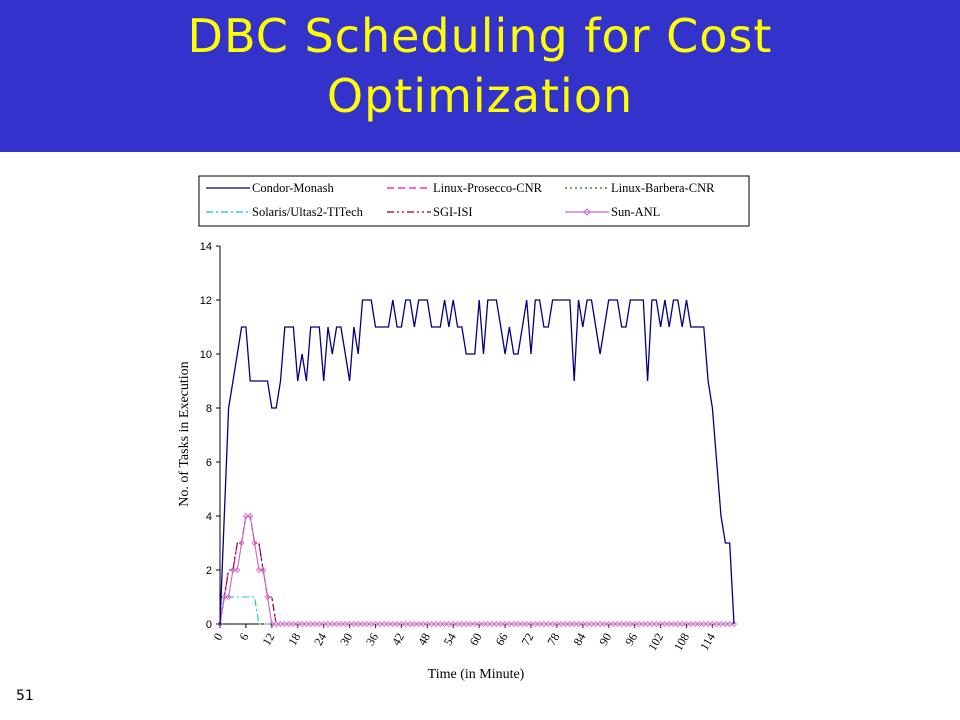 Image resolution: width=960 pixels, height=720 pixels. I want to click on series-linux-prosecco-cnr, so click(476, 570).